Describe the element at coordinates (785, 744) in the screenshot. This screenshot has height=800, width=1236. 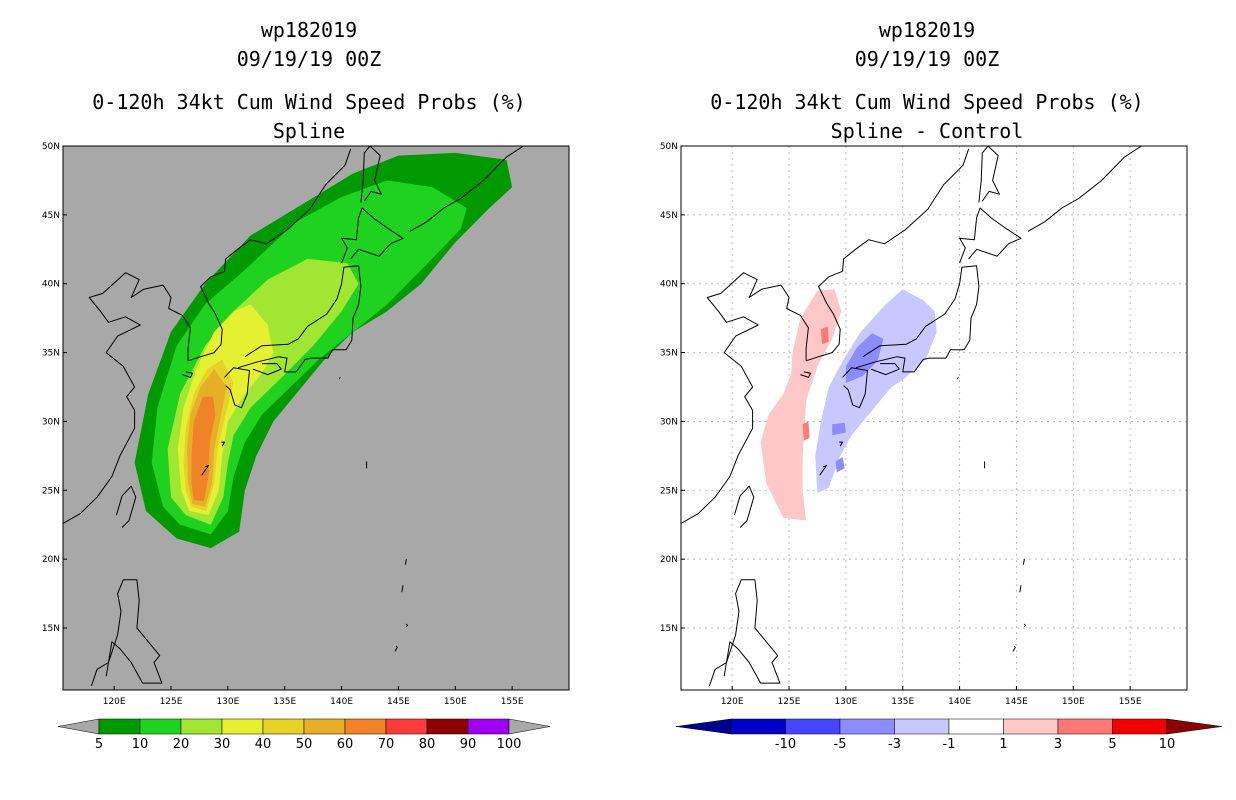
I see `colorbar-label: -10` at that location.